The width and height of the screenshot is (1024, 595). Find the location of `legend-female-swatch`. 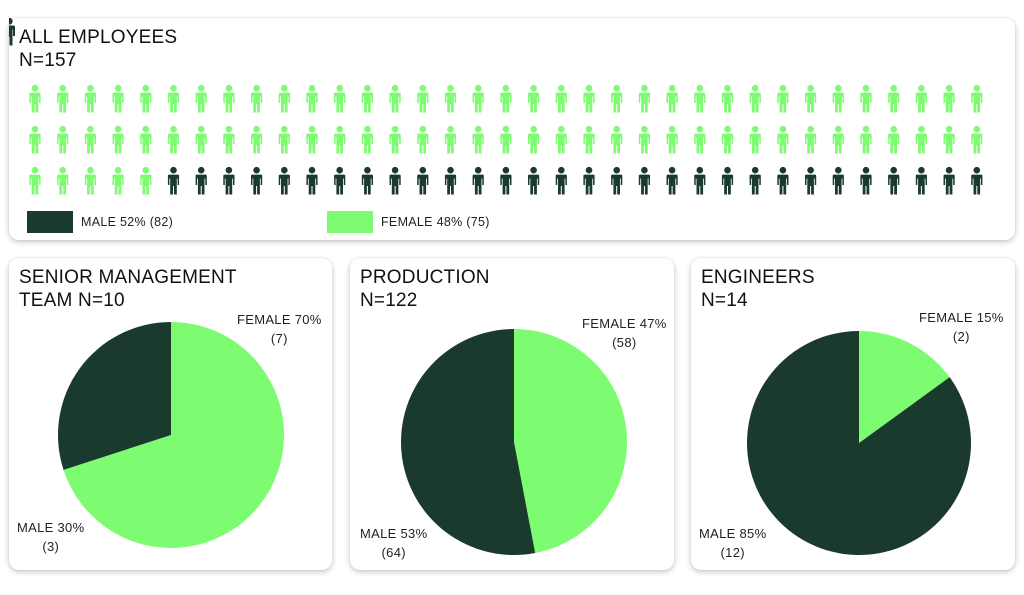

legend-female-swatch is located at coordinates (350, 222).